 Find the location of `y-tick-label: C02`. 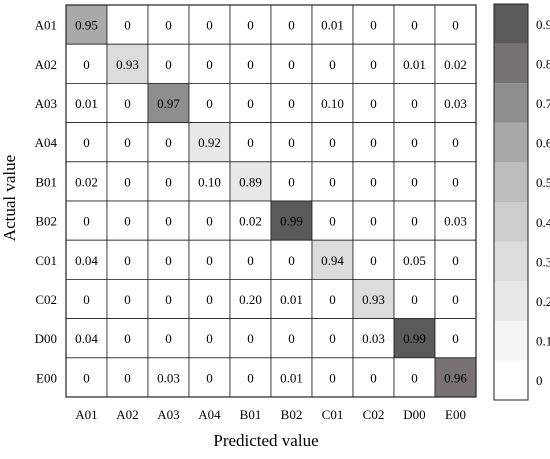

y-tick-label: C02 is located at coordinates (46, 299).